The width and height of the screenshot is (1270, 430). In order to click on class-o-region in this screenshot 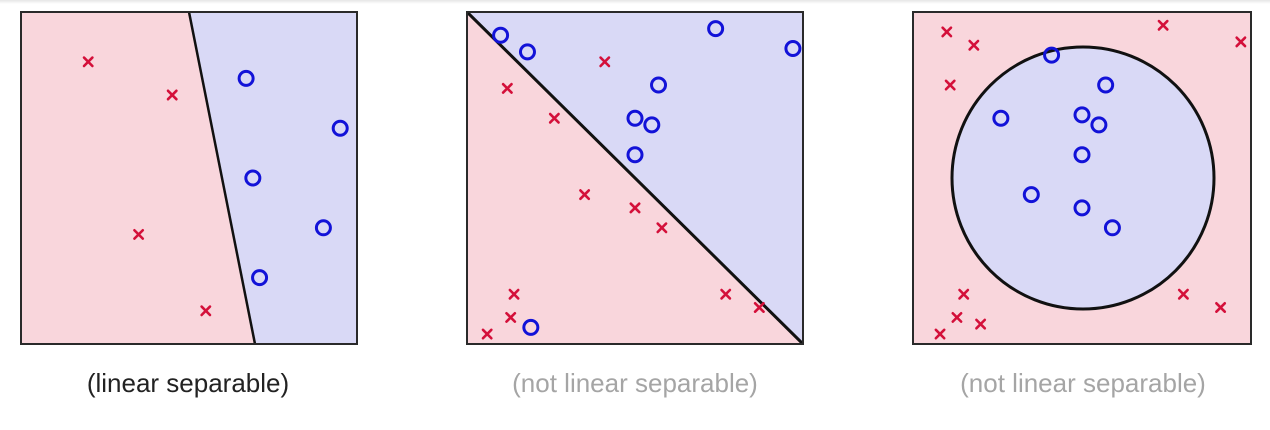, I will do `click(273, 178)`.